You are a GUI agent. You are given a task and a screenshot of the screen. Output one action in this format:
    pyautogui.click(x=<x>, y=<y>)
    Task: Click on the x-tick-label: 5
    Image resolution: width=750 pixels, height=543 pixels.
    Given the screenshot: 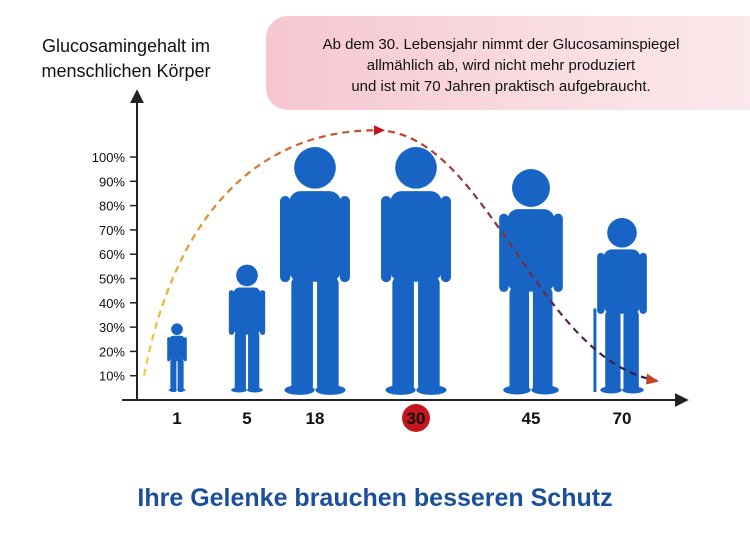 What is the action you would take?
    pyautogui.click(x=246, y=418)
    